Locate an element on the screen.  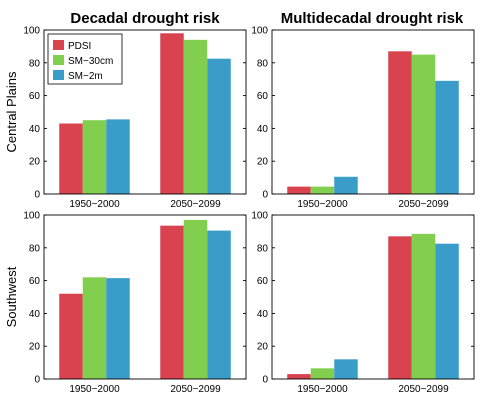
row-title-southwest: Southwest is located at coordinates (11, 296).